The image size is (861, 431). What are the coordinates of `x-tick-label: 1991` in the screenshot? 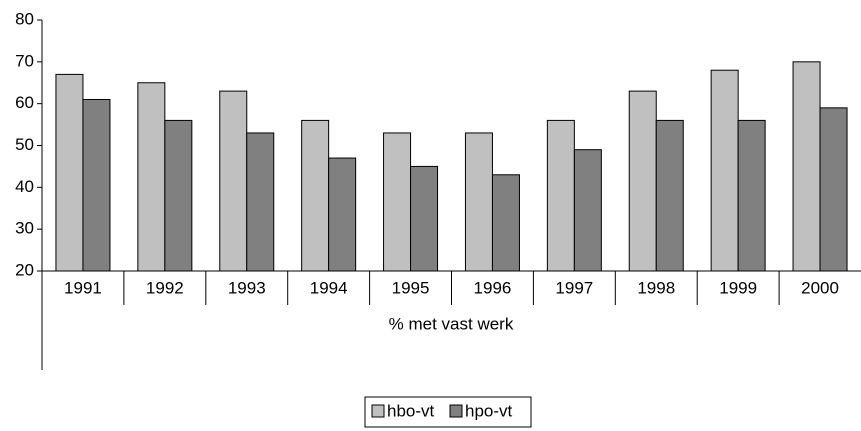 It's located at (83, 287).